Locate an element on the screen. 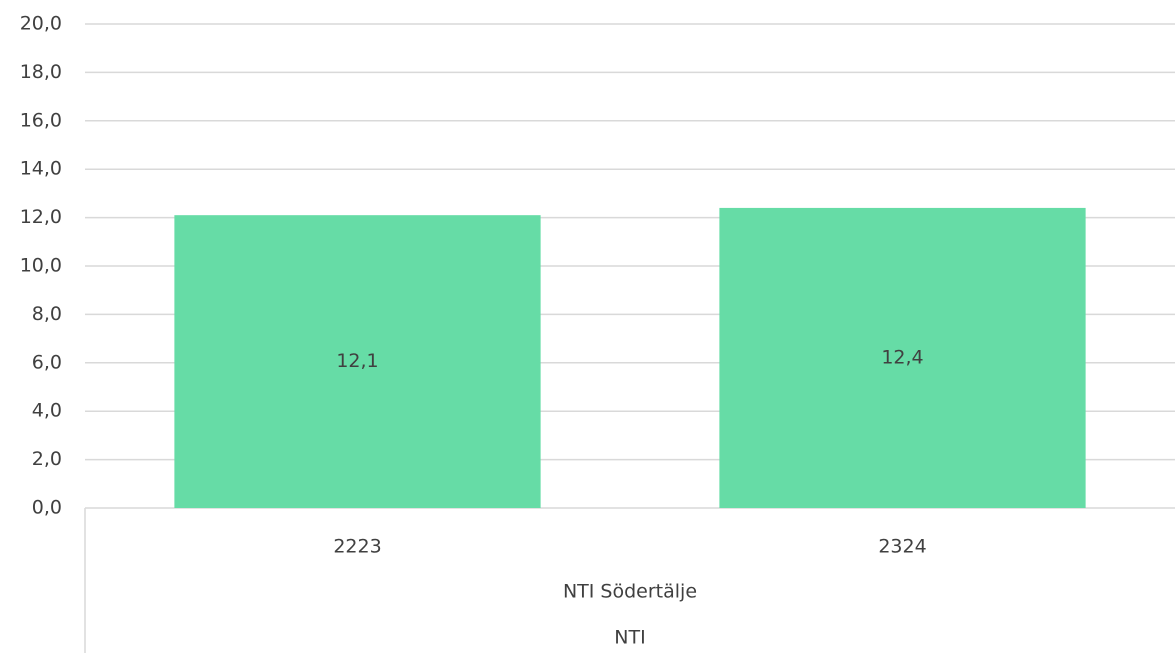 The width and height of the screenshot is (1175, 653). data-label: 12,1 is located at coordinates (357, 361).